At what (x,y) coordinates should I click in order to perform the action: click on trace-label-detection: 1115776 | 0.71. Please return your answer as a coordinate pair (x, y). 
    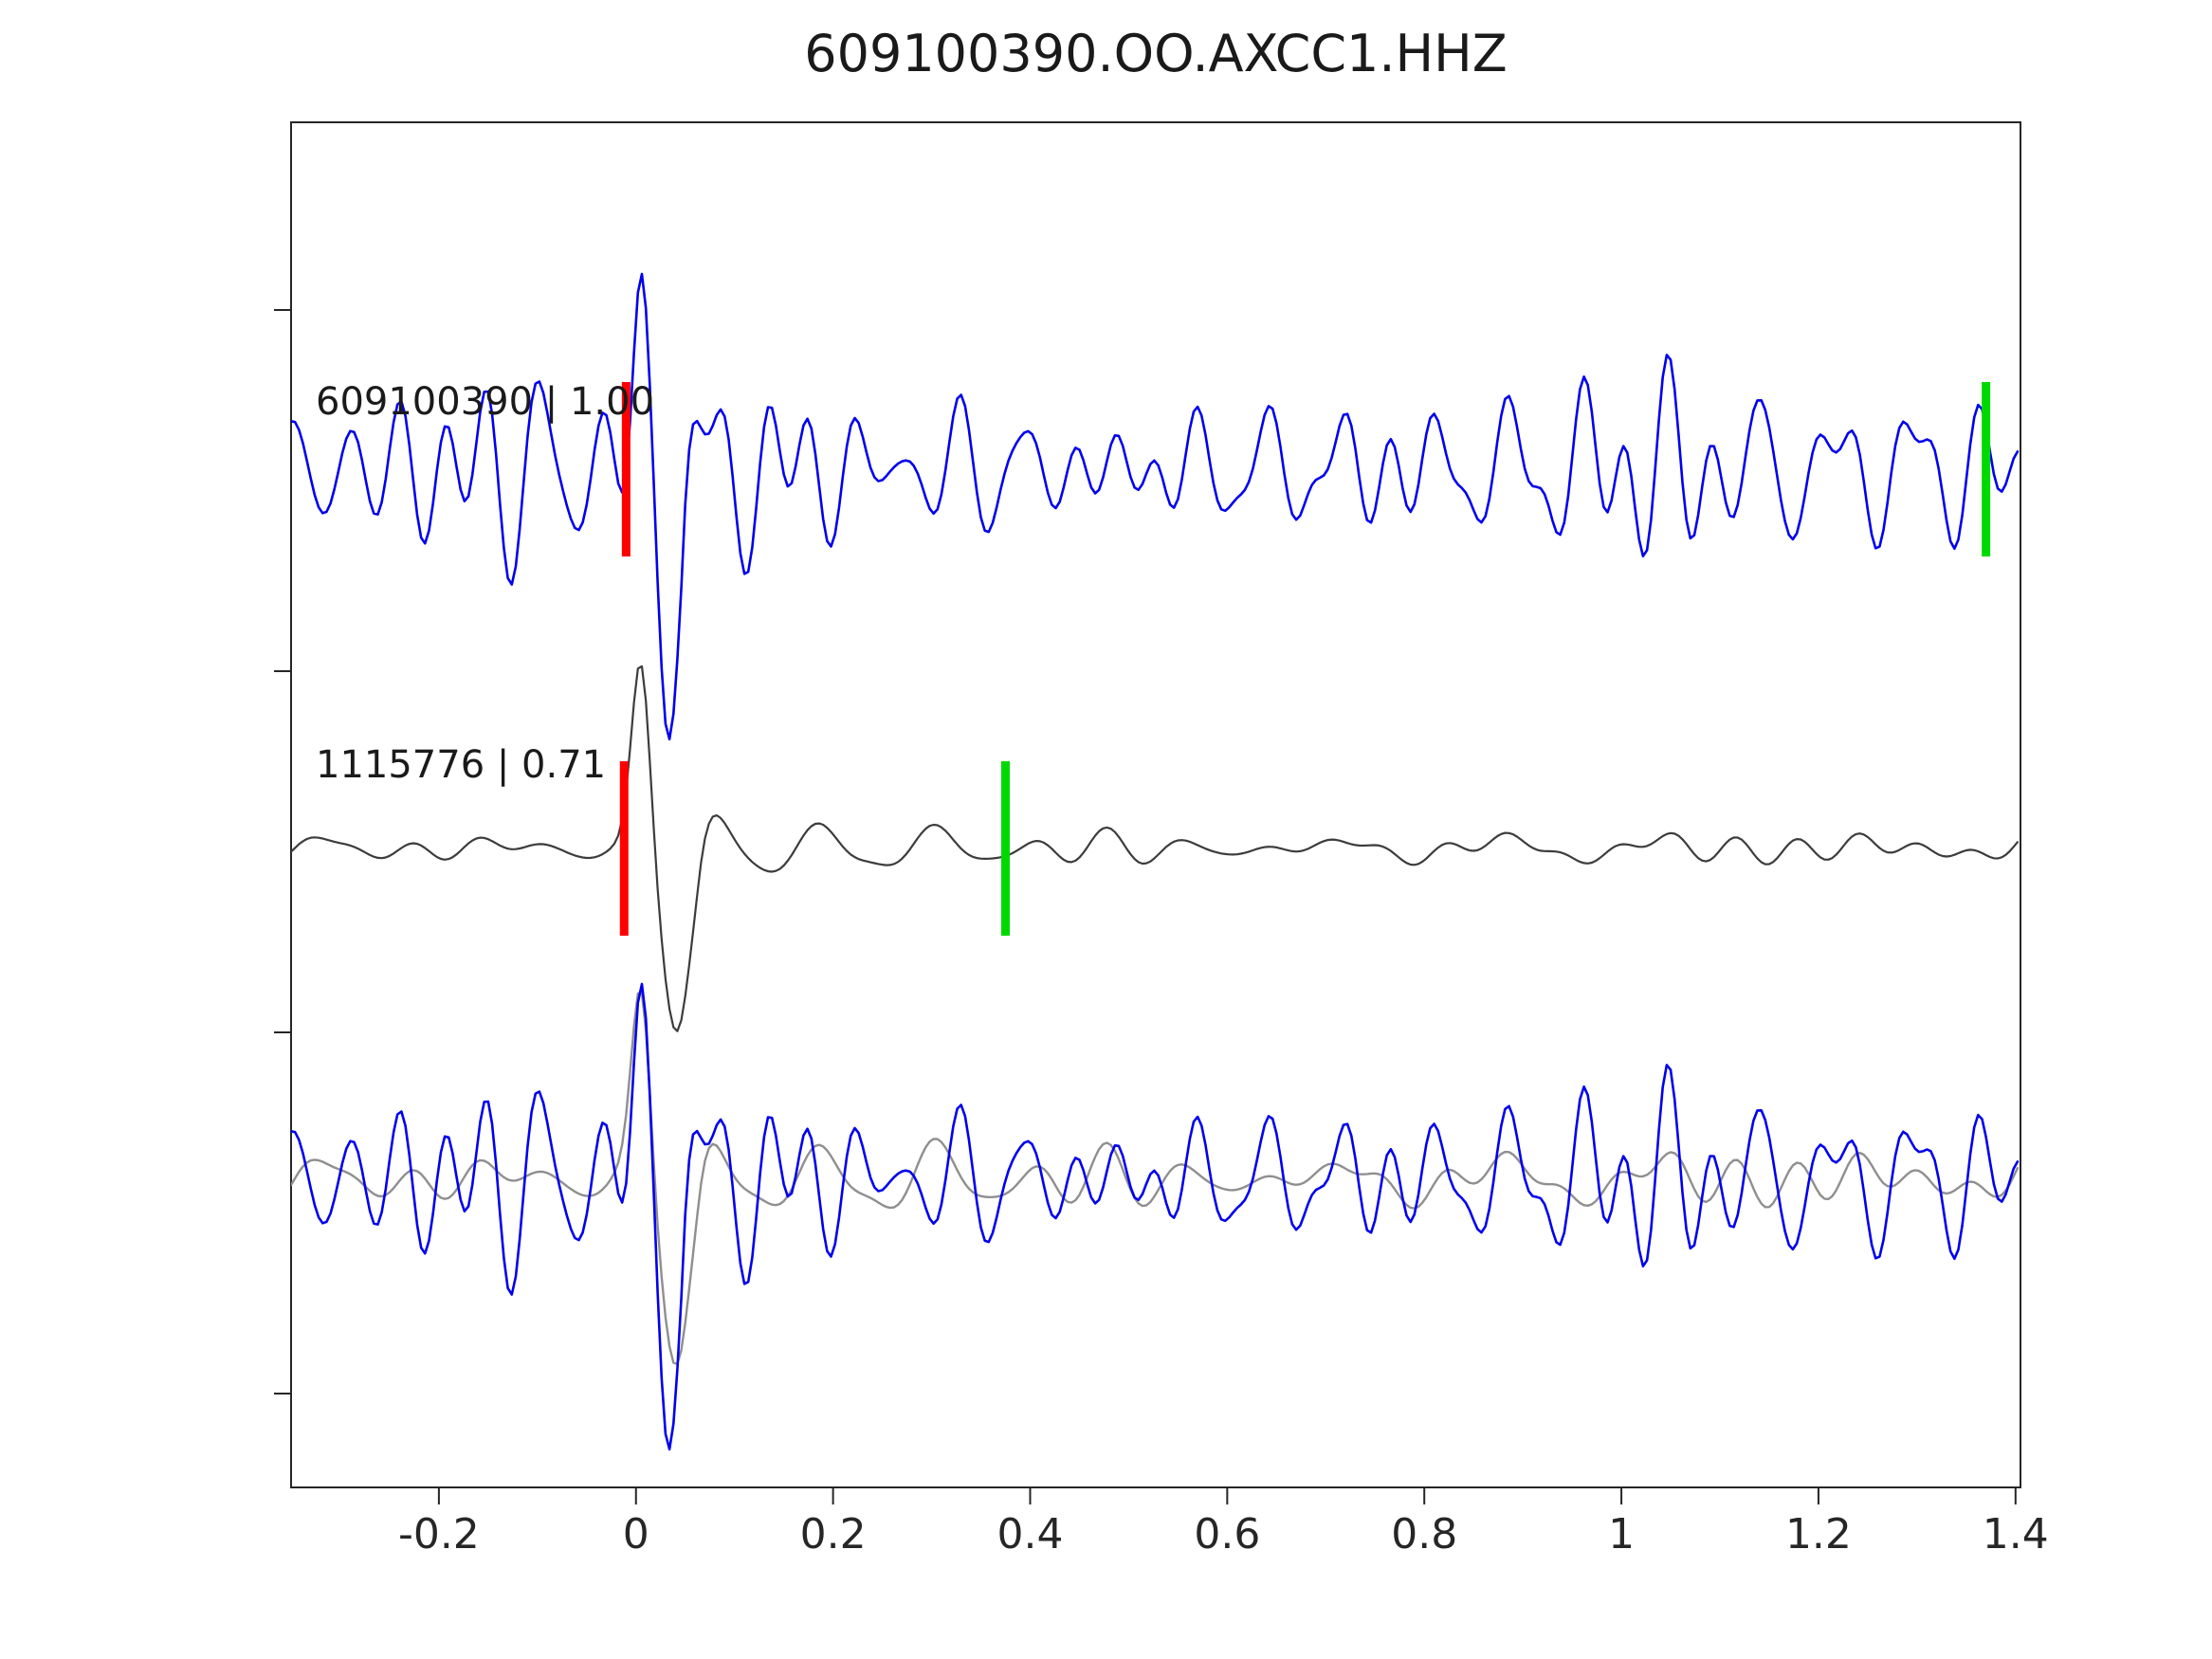
    Looking at the image, I should click on (461, 765).